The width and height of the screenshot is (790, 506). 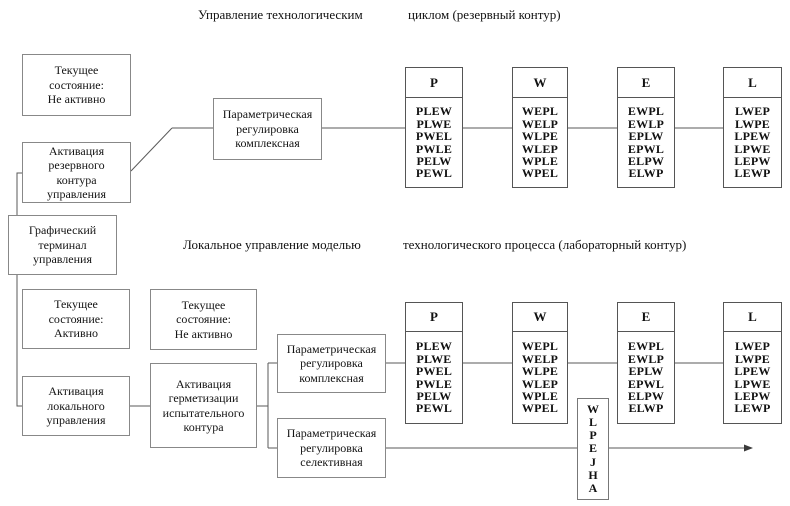 I want to click on table-p-local: P PLEW PLWE PWEL PWLE PELW PEWL, so click(x=434, y=363).